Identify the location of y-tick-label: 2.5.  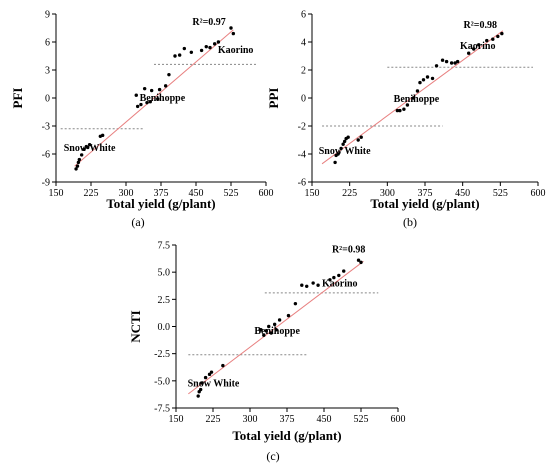
(164, 300).